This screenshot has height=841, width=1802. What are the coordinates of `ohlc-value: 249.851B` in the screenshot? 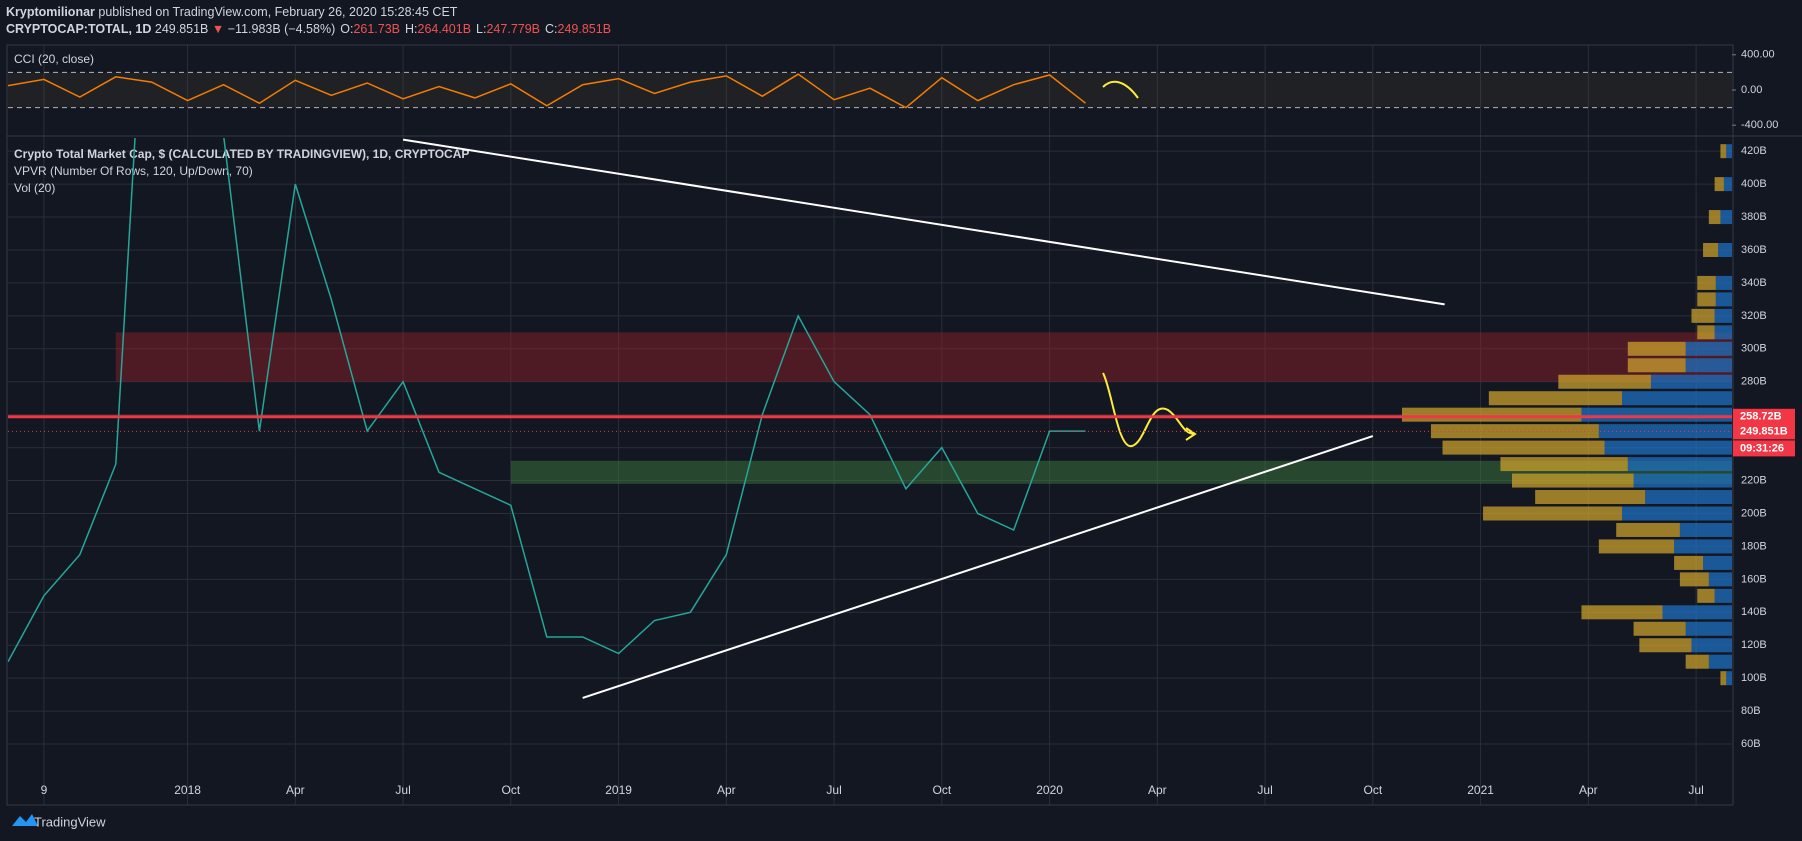 It's located at (584, 29).